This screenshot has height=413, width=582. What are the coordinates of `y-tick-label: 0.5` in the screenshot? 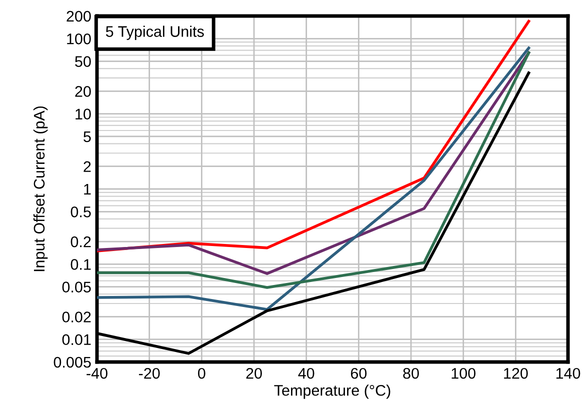 It's located at (80, 212).